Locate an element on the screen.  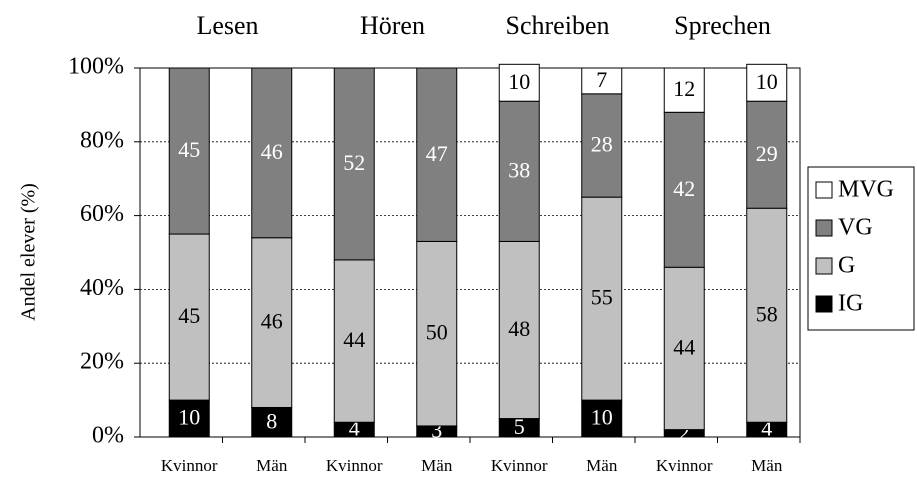
bar-value-label: 50 is located at coordinates (437, 332).